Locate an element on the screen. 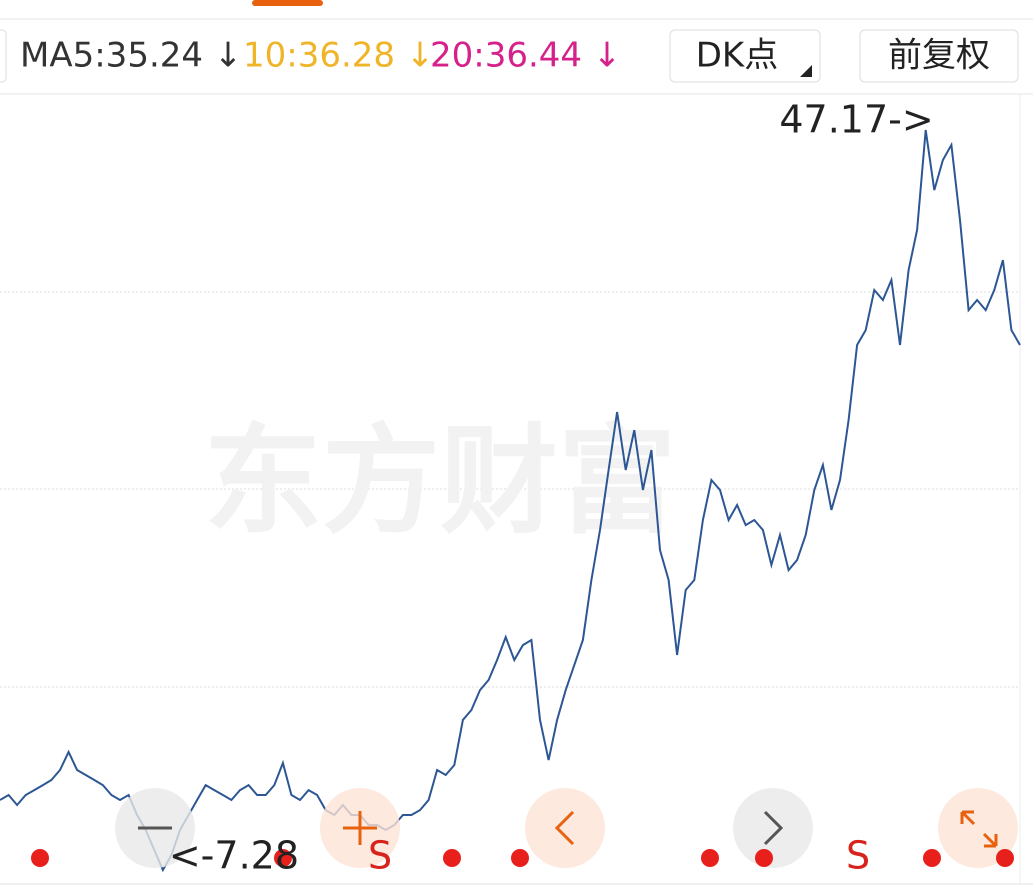 The image size is (1033, 895). expand-icon is located at coordinates (979, 829).